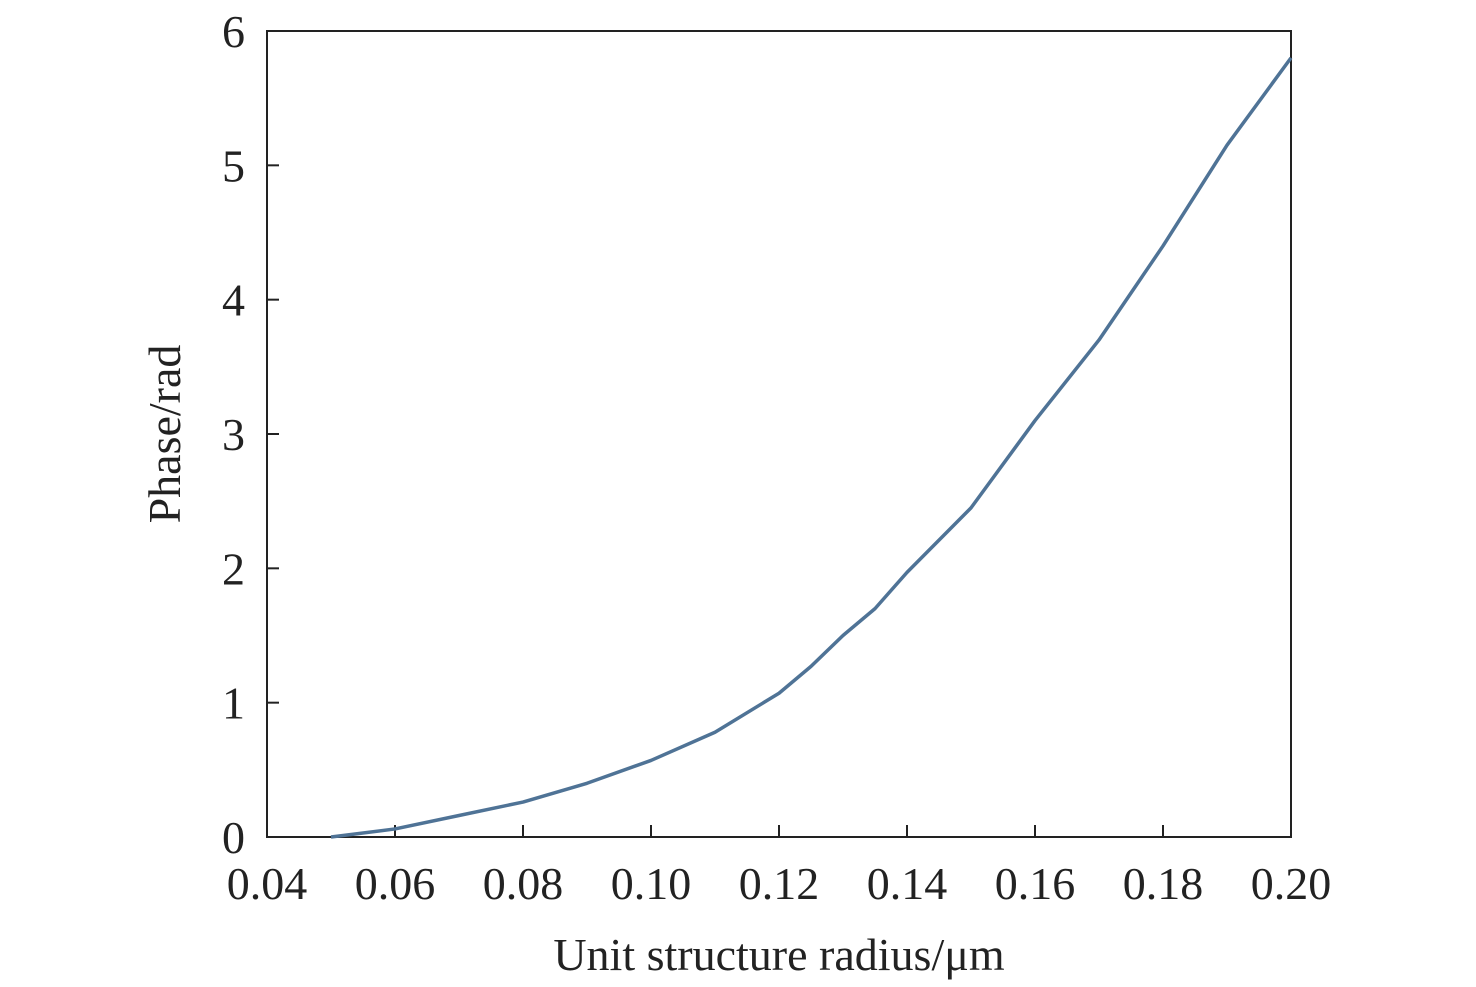  What do you see at coordinates (907, 883) in the screenshot?
I see `x-tick-label: 0.14` at bounding box center [907, 883].